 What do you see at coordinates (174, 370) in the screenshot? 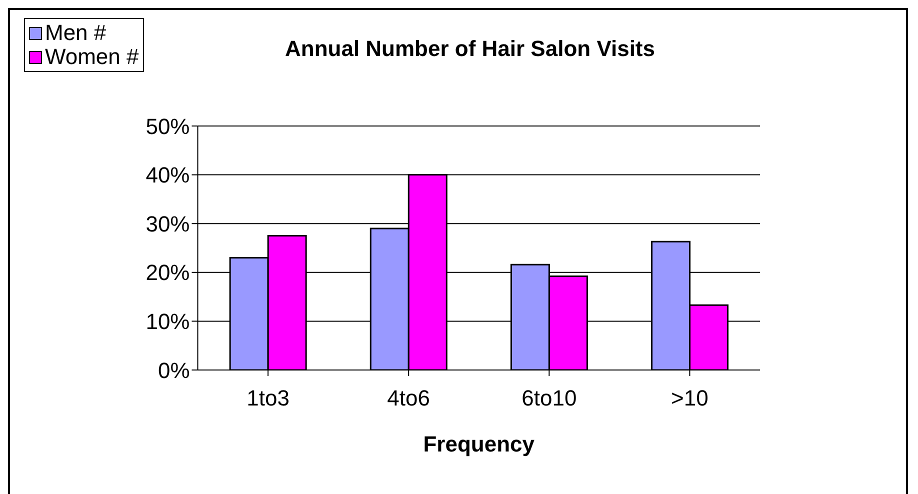
I see `y-tick-label: 0%` at bounding box center [174, 370].